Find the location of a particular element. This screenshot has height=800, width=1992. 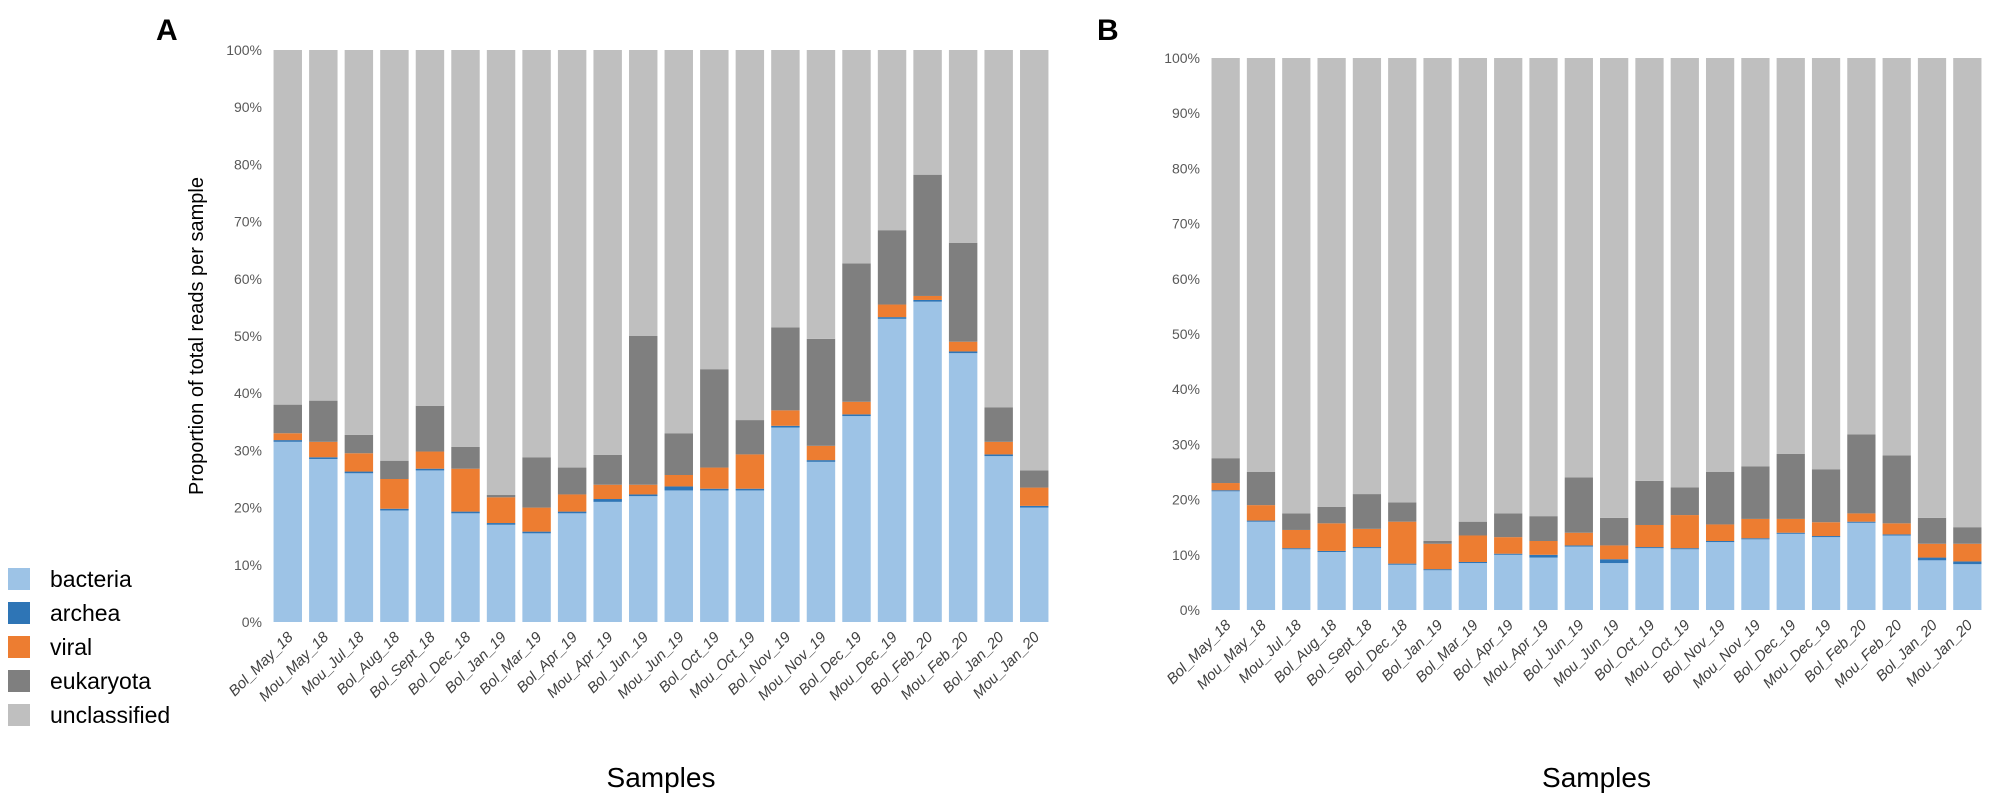

panel-a-ytick-label: 20% is located at coordinates (248, 508).